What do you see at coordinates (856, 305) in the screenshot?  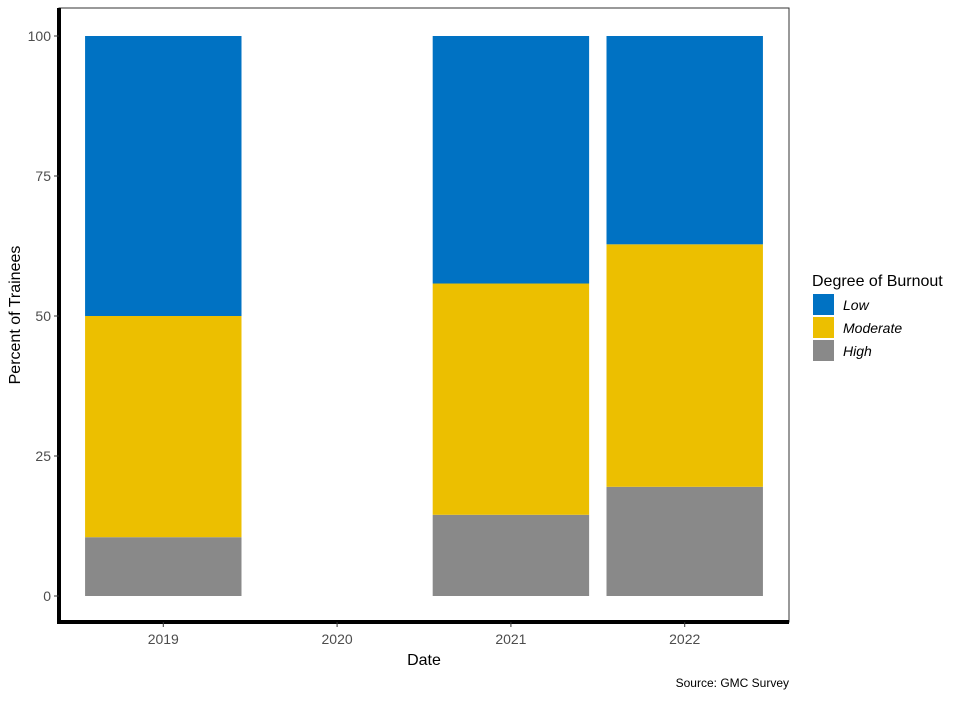 I see `legend-label-low: Low` at bounding box center [856, 305].